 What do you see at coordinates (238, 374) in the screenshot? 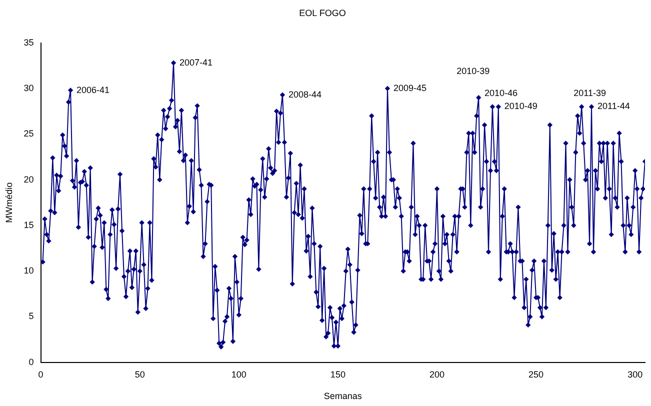
I see `x-tick-label: 100` at bounding box center [238, 374].